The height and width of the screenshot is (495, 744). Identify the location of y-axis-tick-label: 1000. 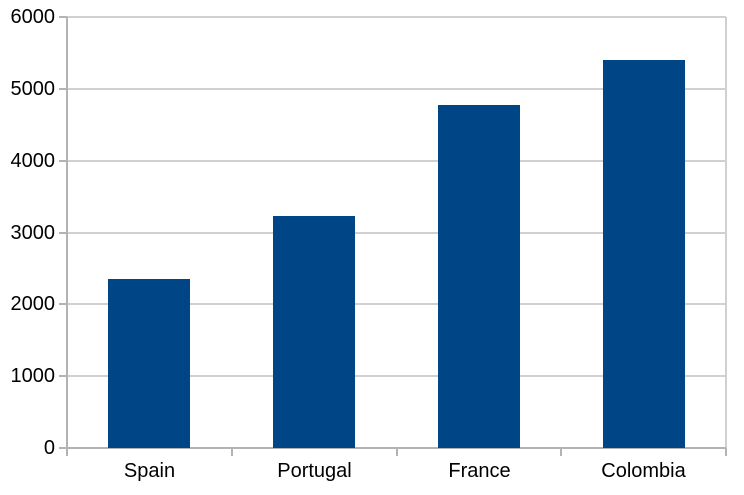
(33, 376).